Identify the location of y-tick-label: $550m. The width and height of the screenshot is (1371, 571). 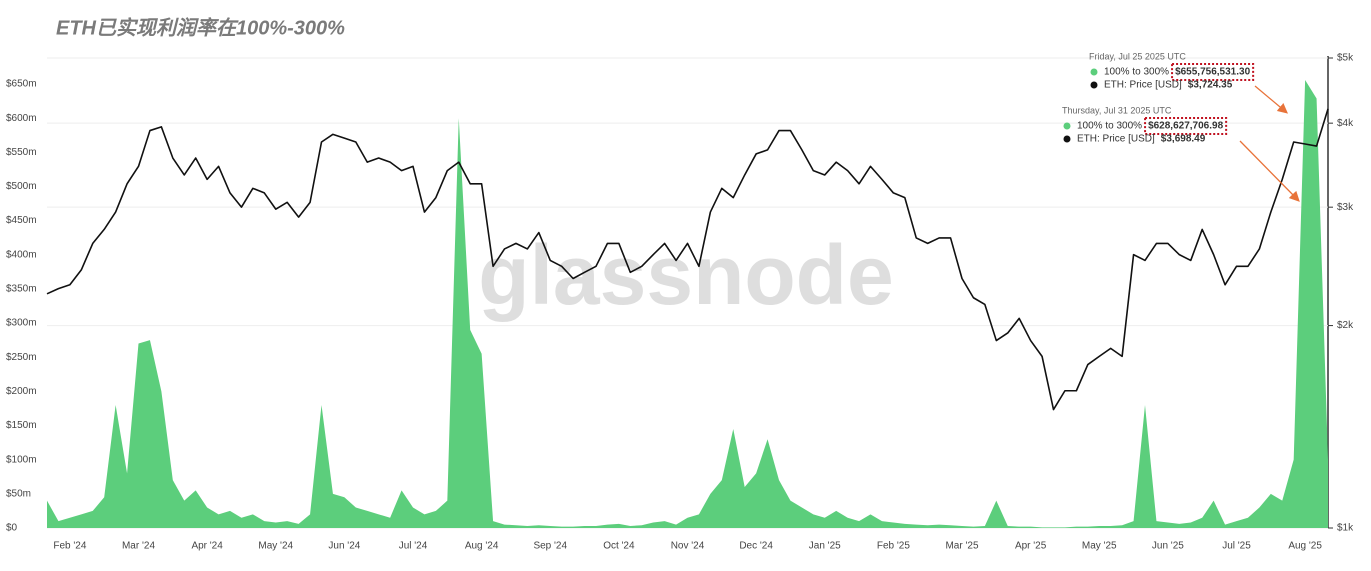
(21, 152).